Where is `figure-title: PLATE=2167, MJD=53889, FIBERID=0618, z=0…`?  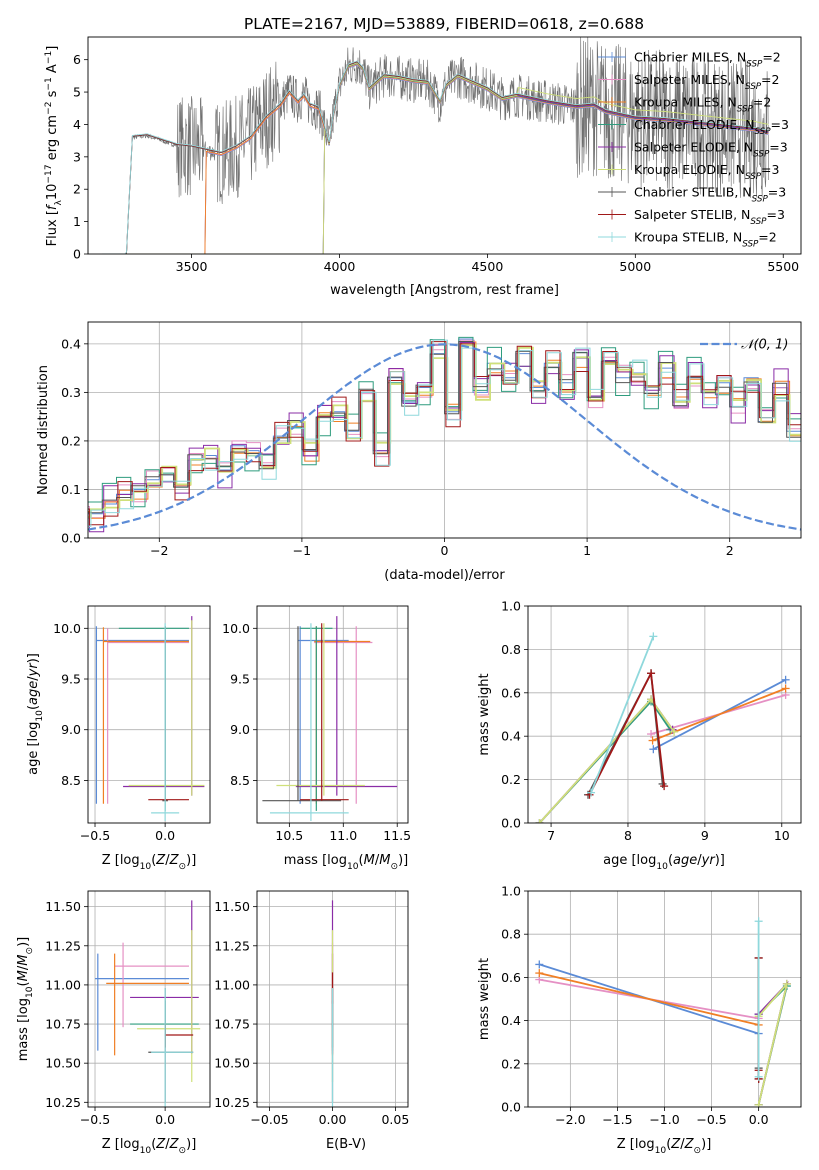
figure-title: PLATE=2167, MJD=53889, FIBERID=0618, z=0… is located at coordinates (444, 24).